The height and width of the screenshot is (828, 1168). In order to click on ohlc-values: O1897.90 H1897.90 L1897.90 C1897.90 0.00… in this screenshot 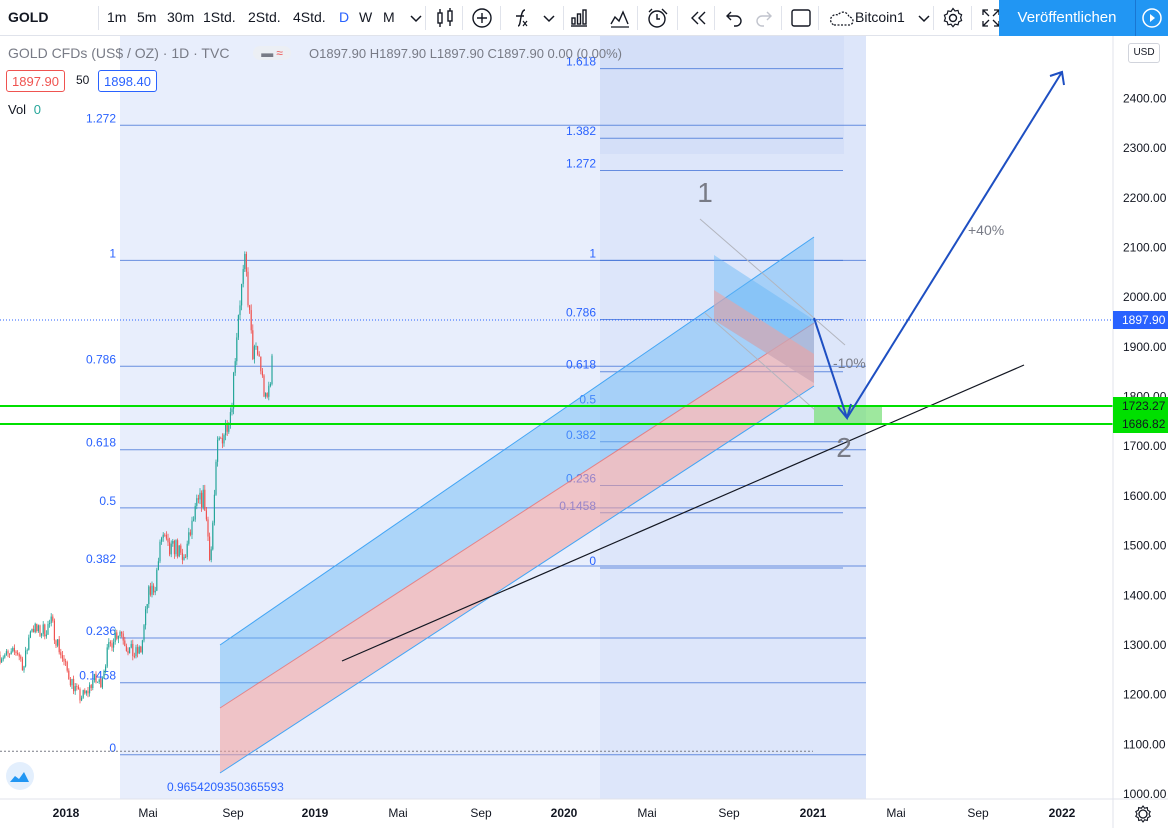, I will do `click(465, 53)`.